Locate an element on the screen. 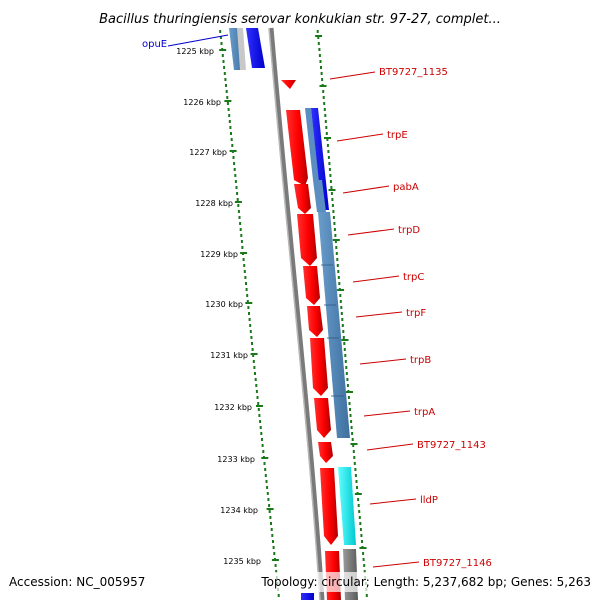  gene-label-trpC: trpC is located at coordinates (413, 277).